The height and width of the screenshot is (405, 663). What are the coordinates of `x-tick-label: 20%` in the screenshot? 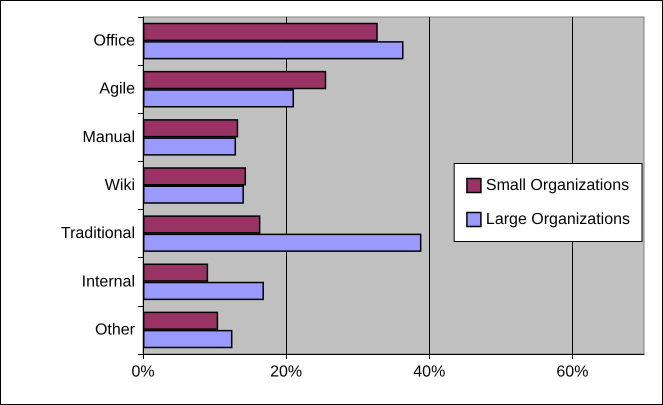 It's located at (286, 372).